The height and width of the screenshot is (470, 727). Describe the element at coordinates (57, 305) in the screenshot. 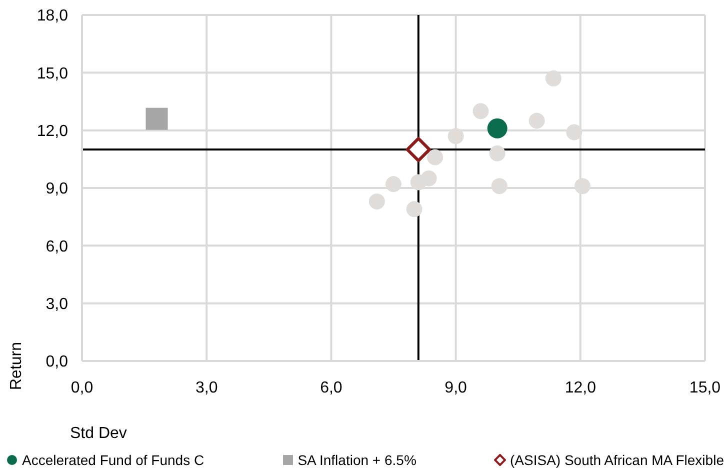

I see `y-tick-label: 3,0` at that location.